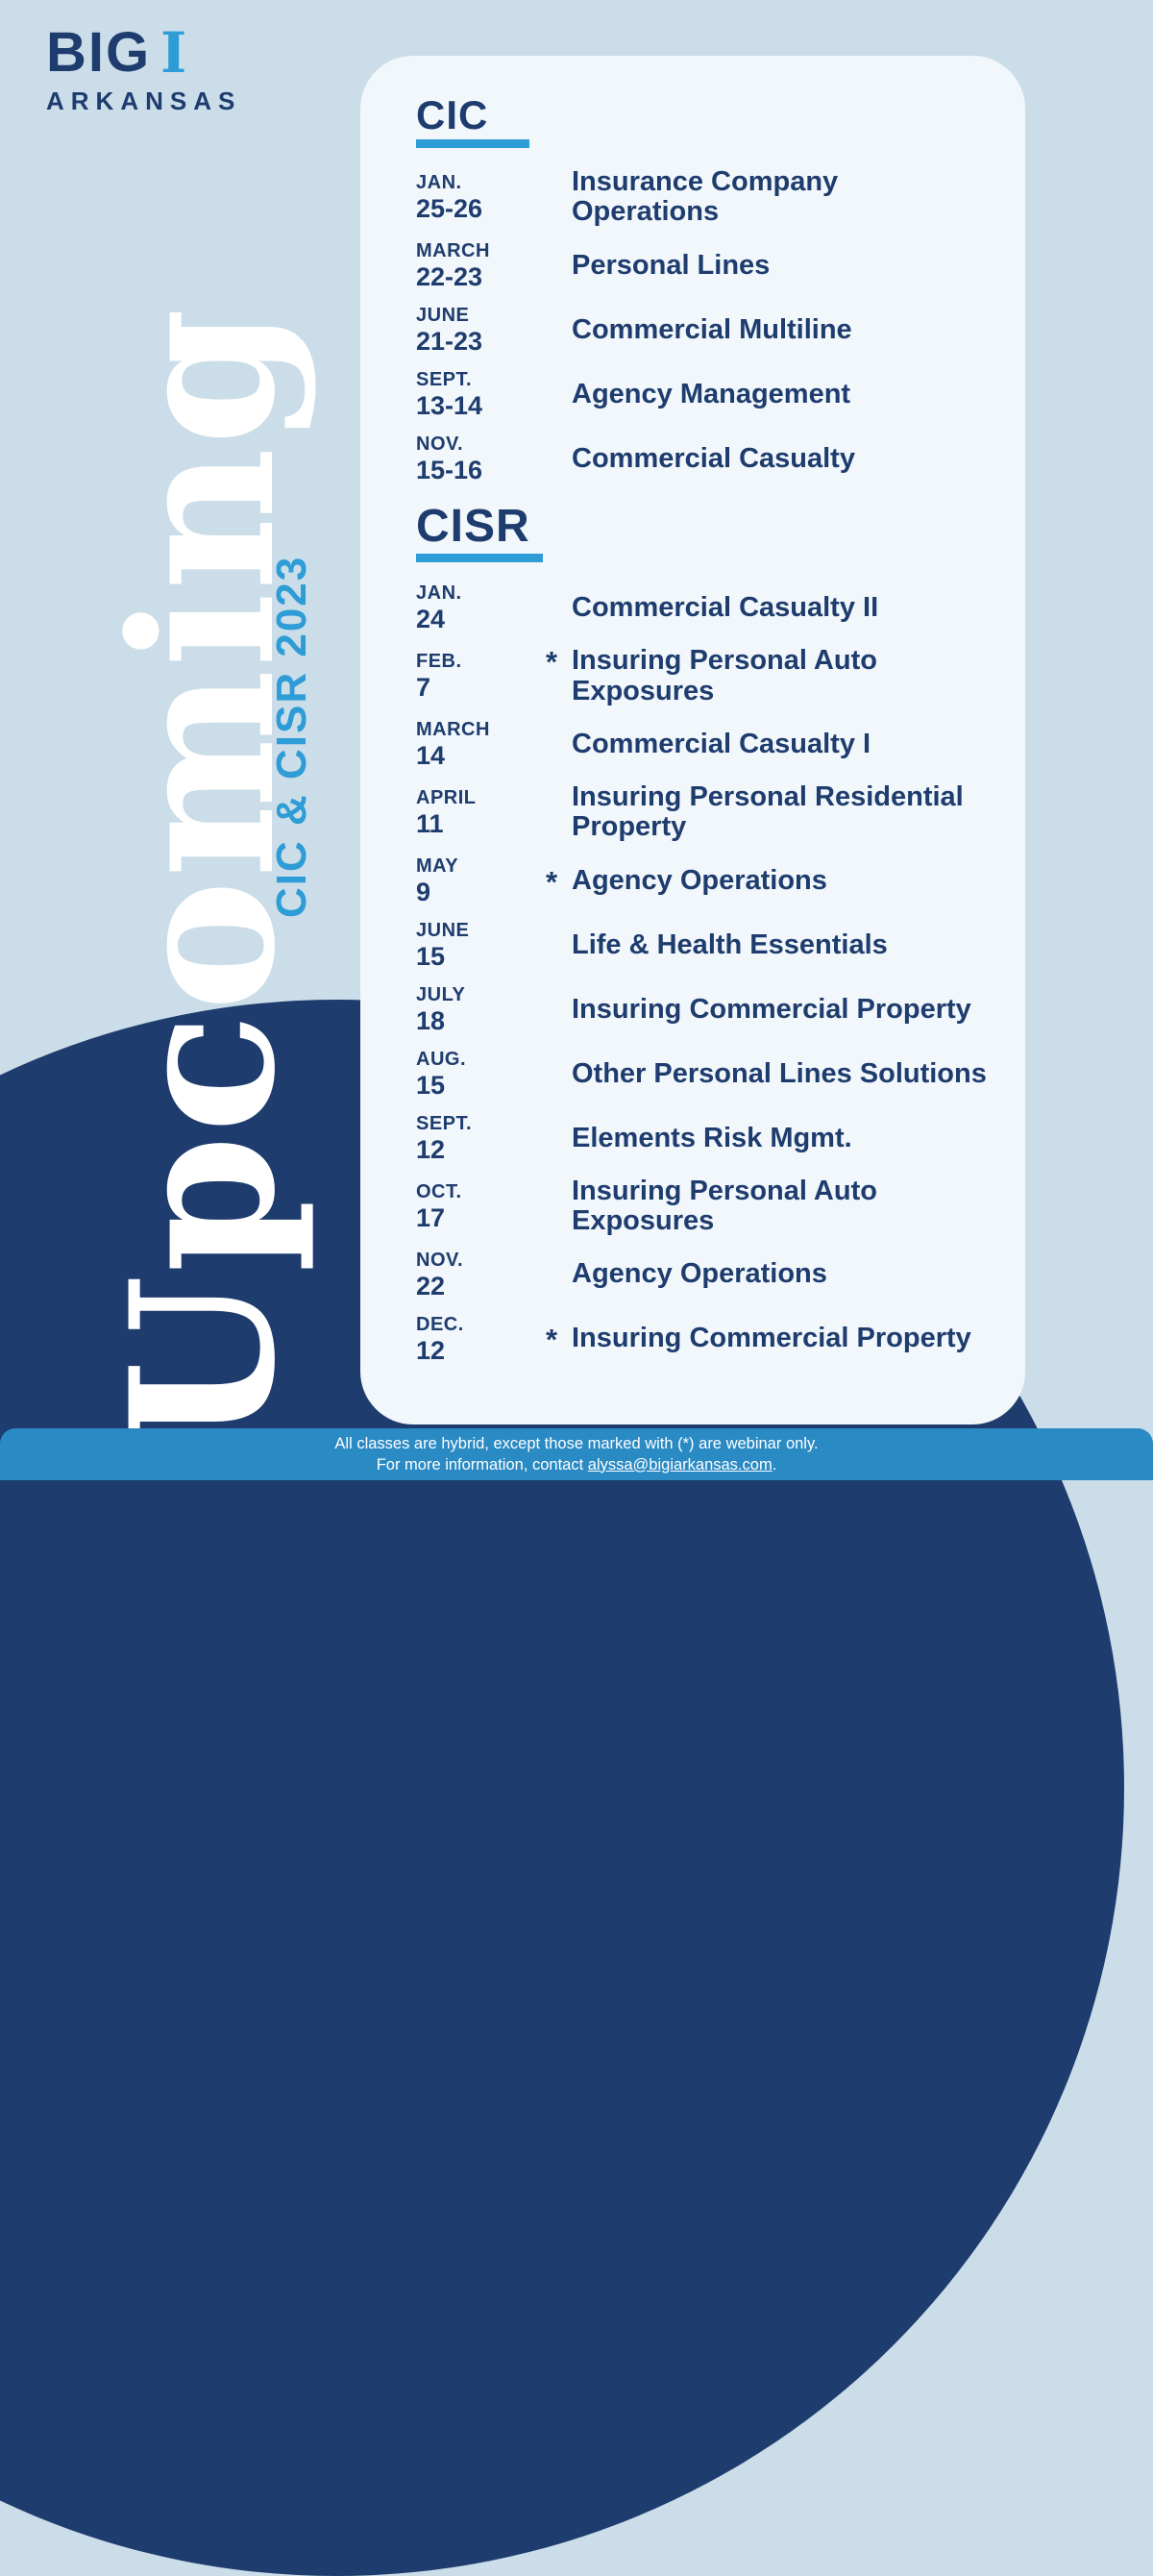  Describe the element at coordinates (174, 53) in the screenshot. I see `logo-i-text: I` at that location.